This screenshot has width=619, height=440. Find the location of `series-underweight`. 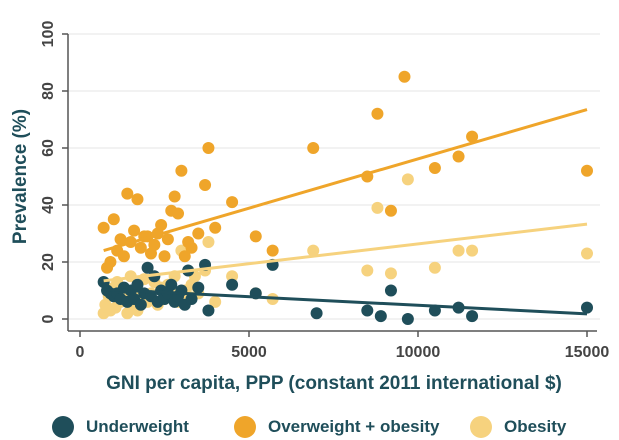

series-underweight is located at coordinates (345, 291).